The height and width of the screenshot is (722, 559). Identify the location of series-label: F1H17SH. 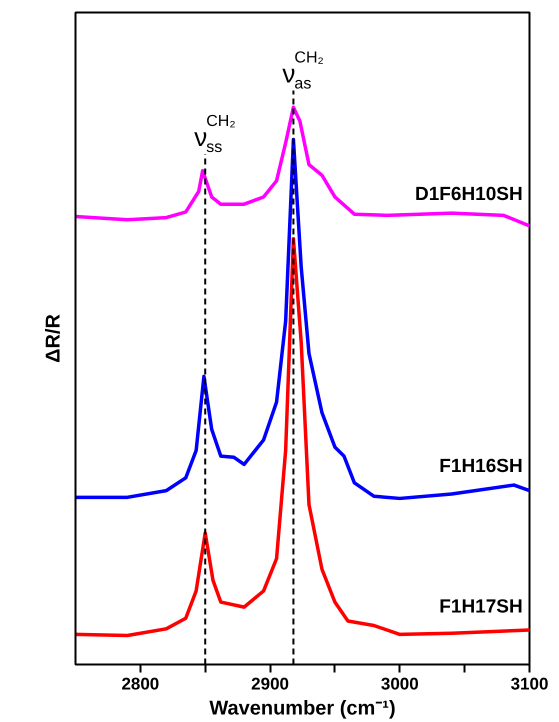
(481, 607).